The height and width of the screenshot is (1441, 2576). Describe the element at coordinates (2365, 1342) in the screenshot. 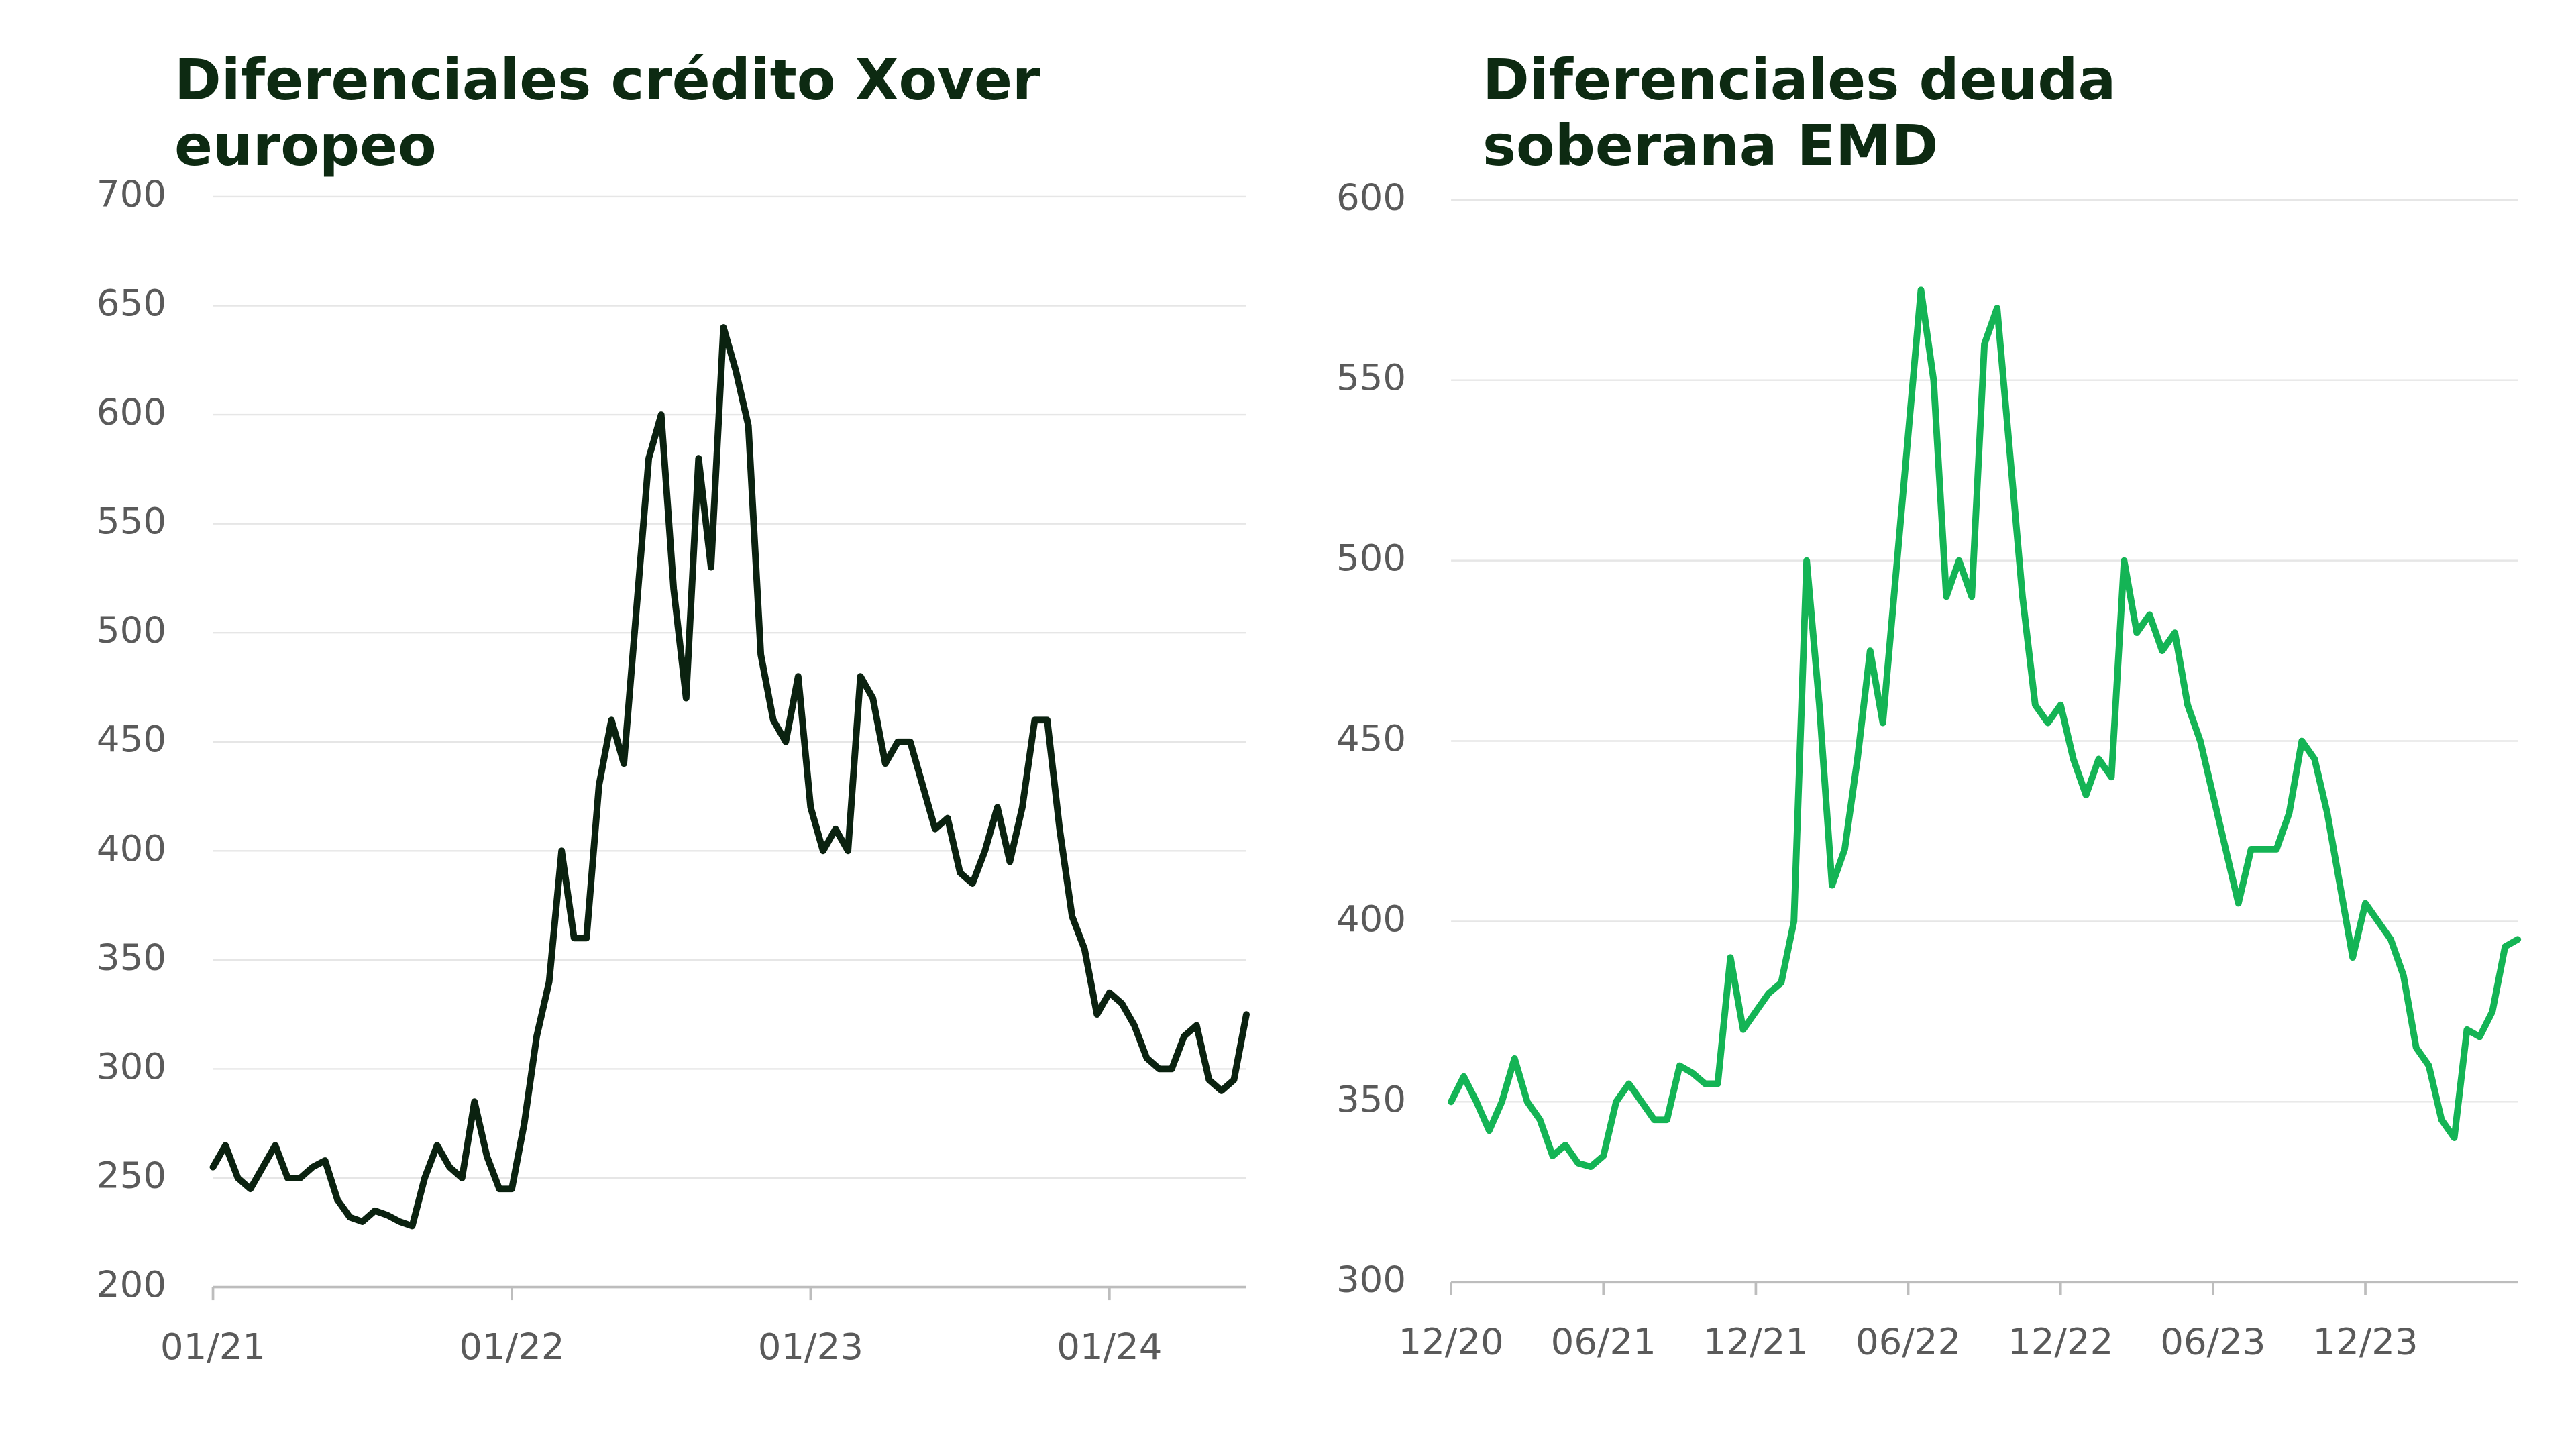

I see `x-tick-label: 12/23` at that location.